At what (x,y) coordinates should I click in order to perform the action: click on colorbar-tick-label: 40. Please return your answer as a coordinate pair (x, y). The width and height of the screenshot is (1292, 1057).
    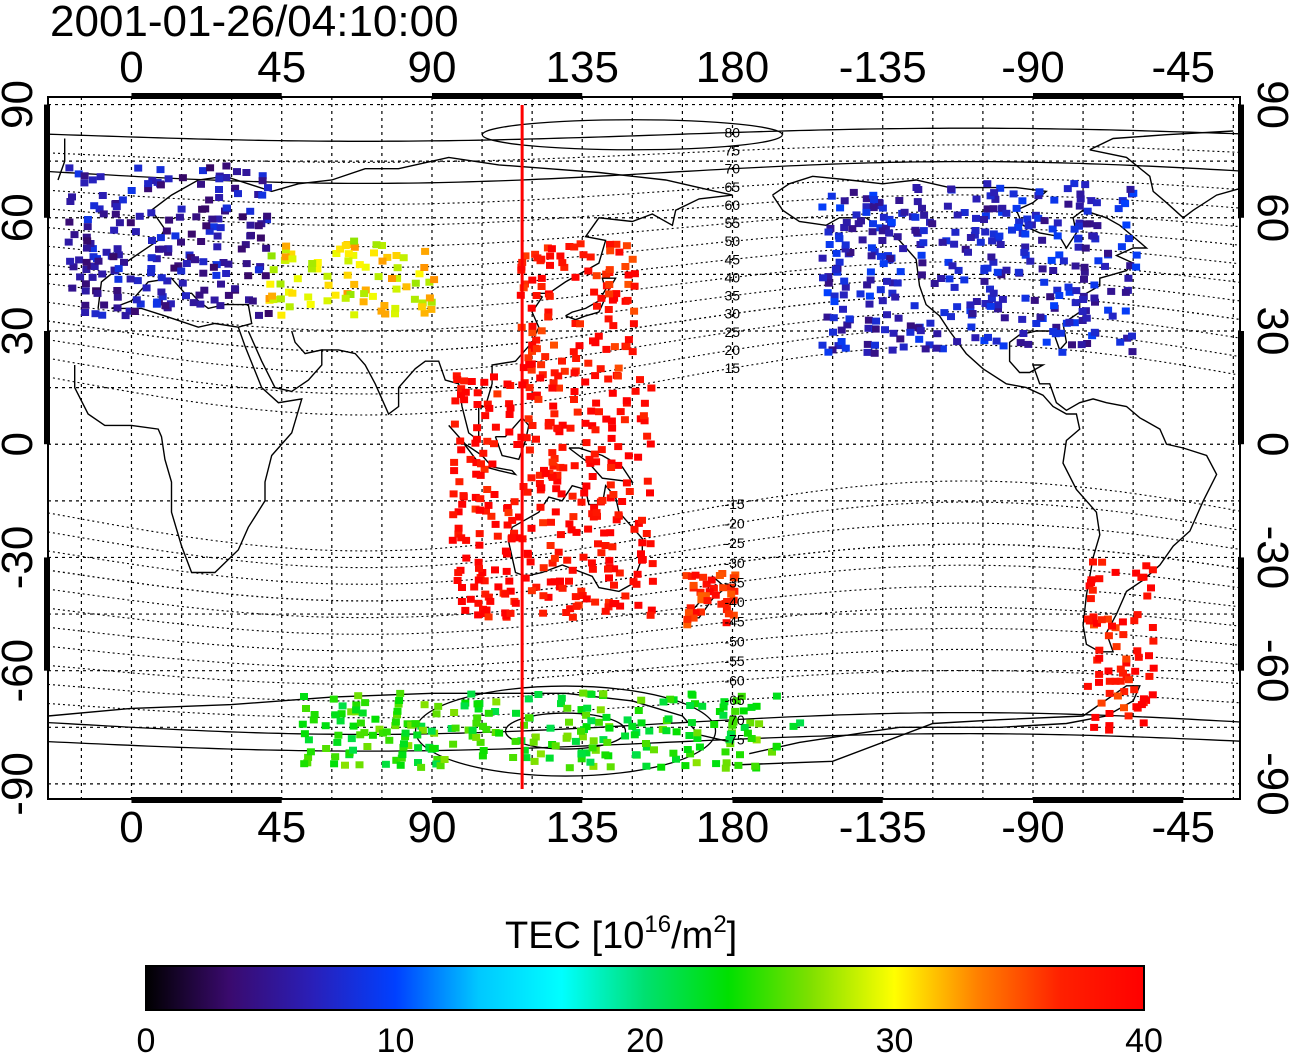
    Looking at the image, I should click on (1144, 1039).